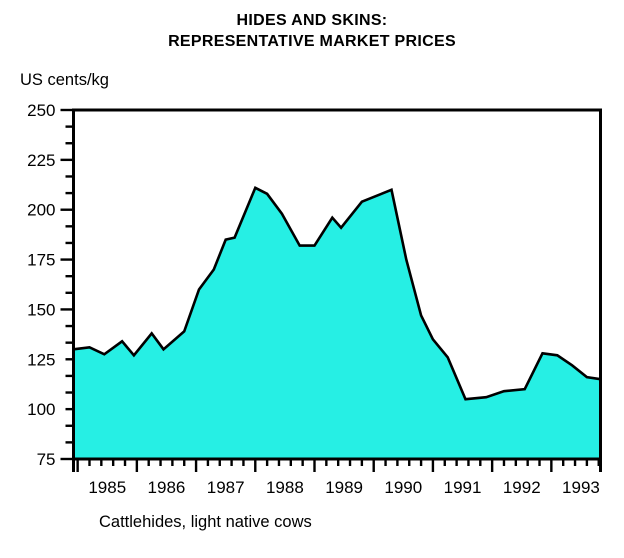  I want to click on svg-text: 1989, so click(344, 487).